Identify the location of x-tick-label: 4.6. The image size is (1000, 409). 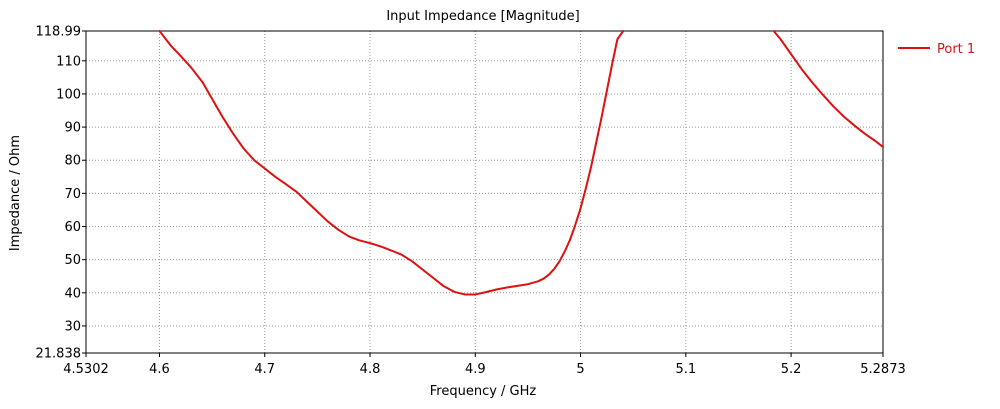
(159, 369).